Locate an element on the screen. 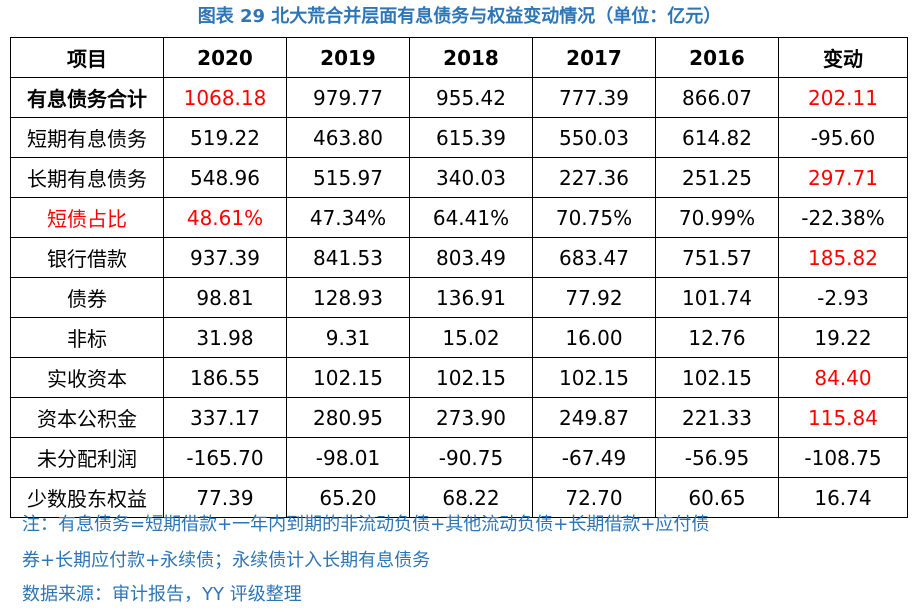 Image resolution: width=919 pixels, height=612 pixels. table-cell: 519.22 is located at coordinates (225, 137).